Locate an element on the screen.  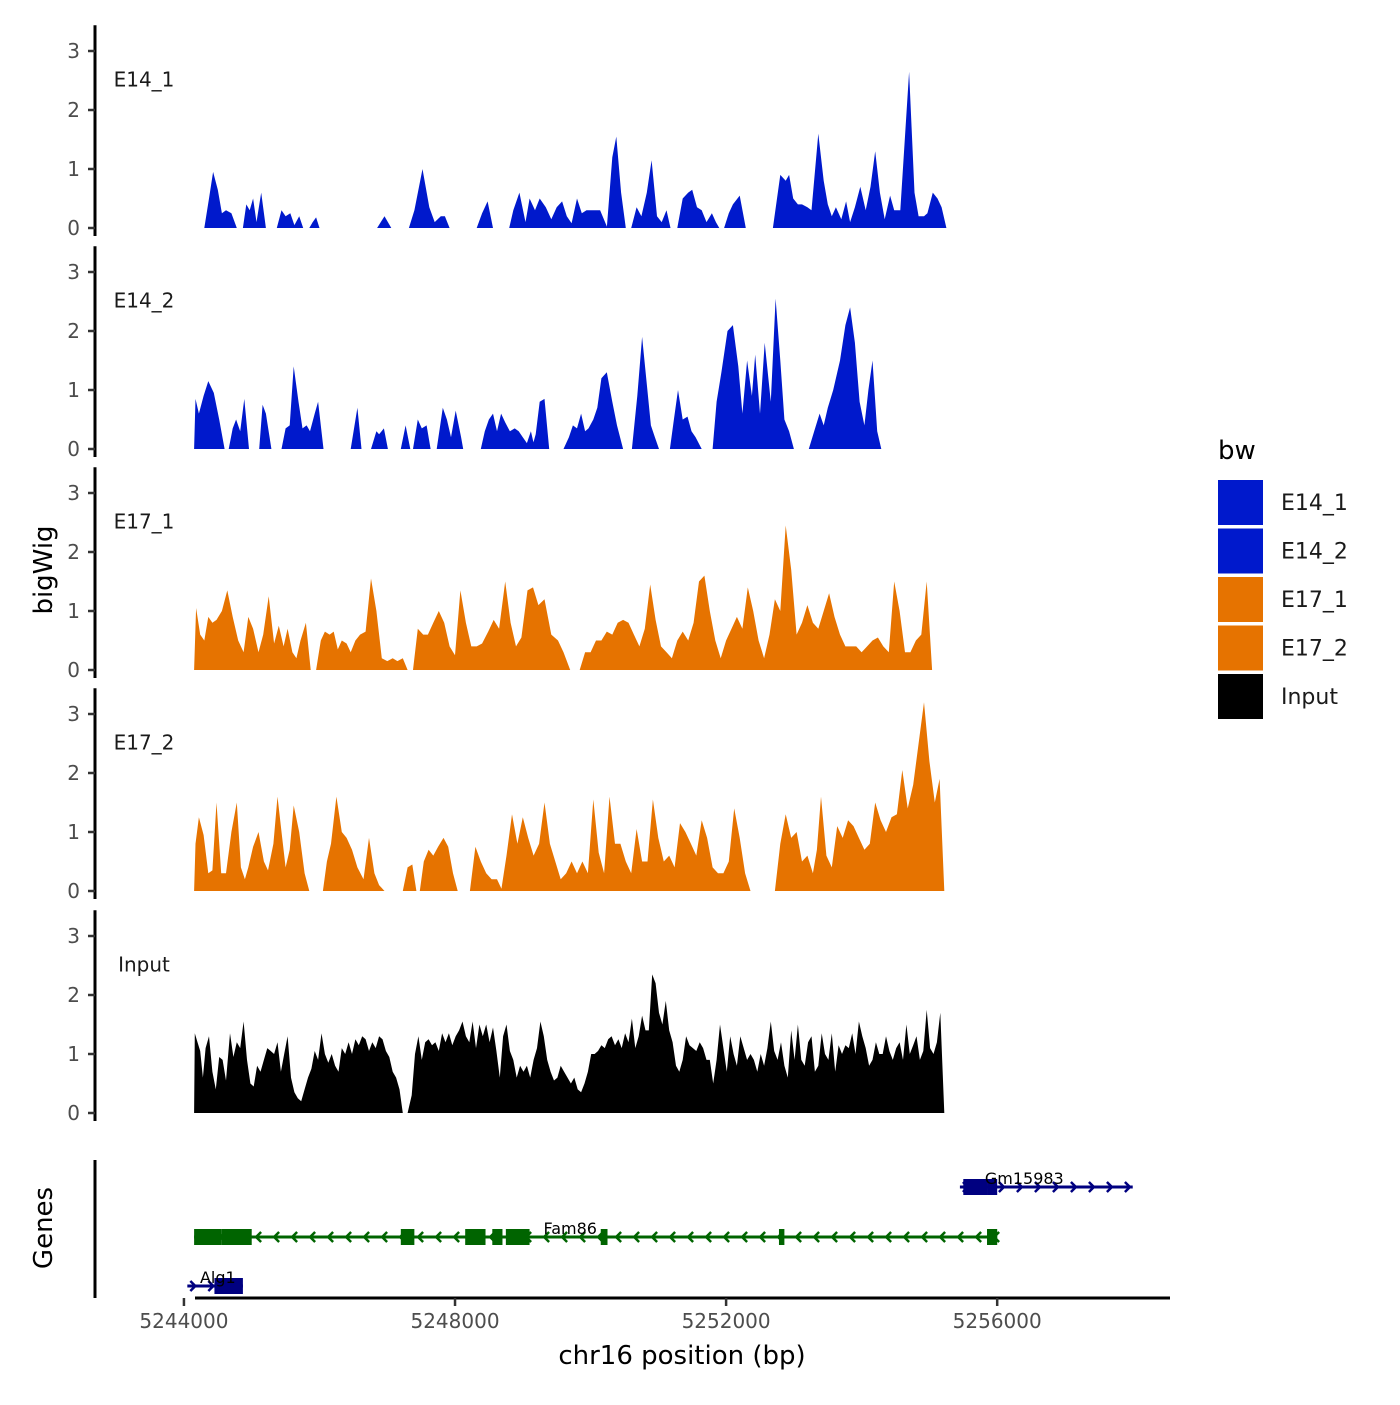
track-Input: 0 1 2 3 Input is located at coordinates (506, 1017).